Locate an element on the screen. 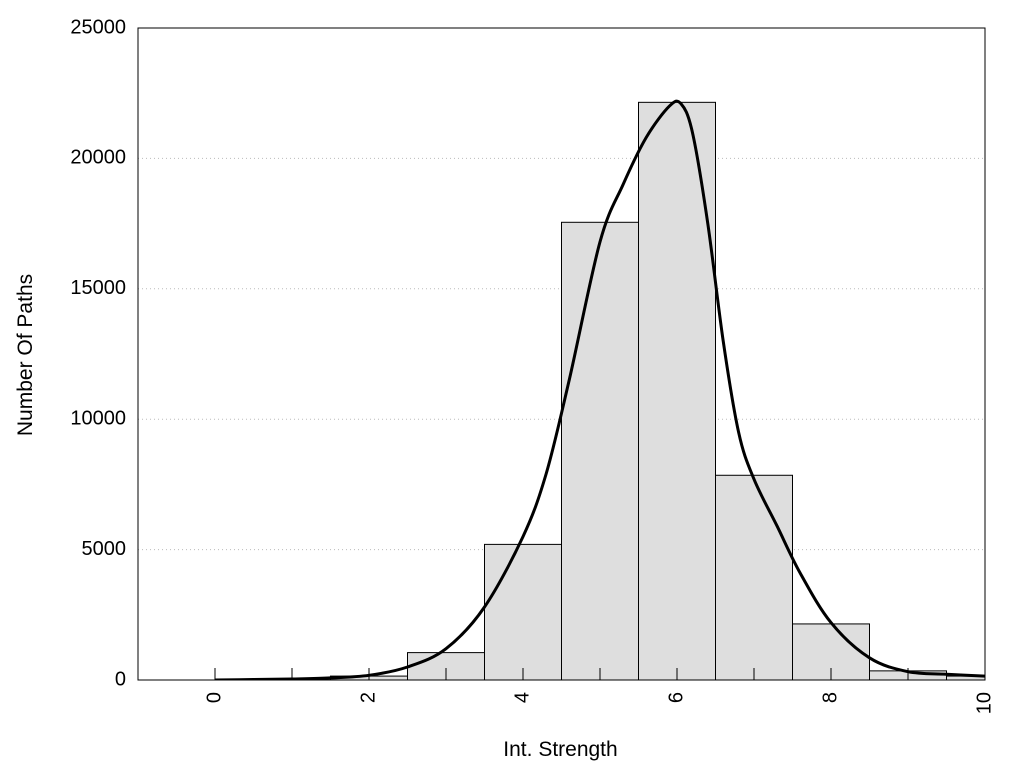  y-tick-label: 15000 is located at coordinates (98, 288).